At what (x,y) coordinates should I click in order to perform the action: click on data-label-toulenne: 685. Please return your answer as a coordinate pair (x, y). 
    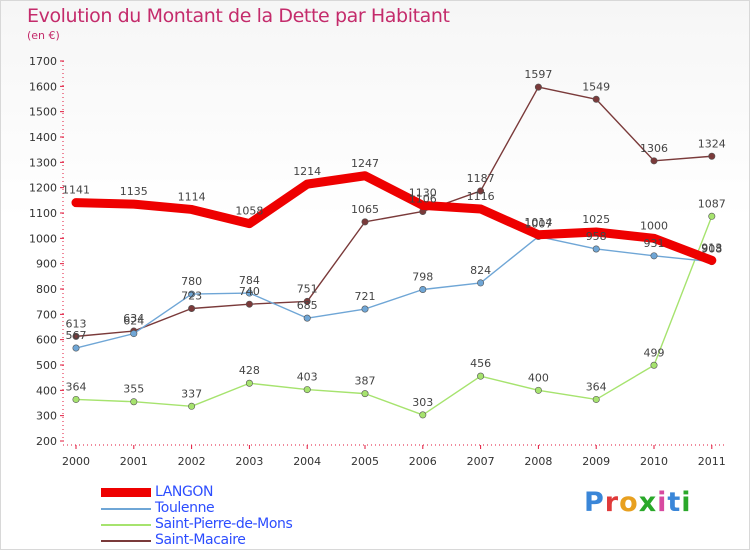
    Looking at the image, I should click on (307, 305).